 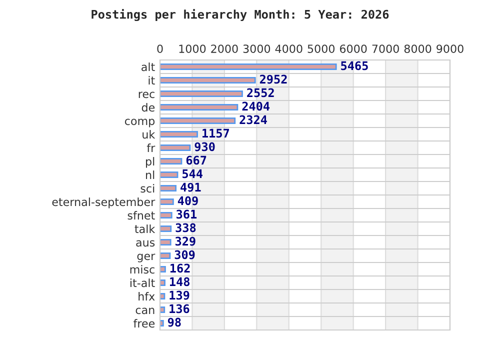 I want to click on data-label: 667, so click(x=196, y=160).